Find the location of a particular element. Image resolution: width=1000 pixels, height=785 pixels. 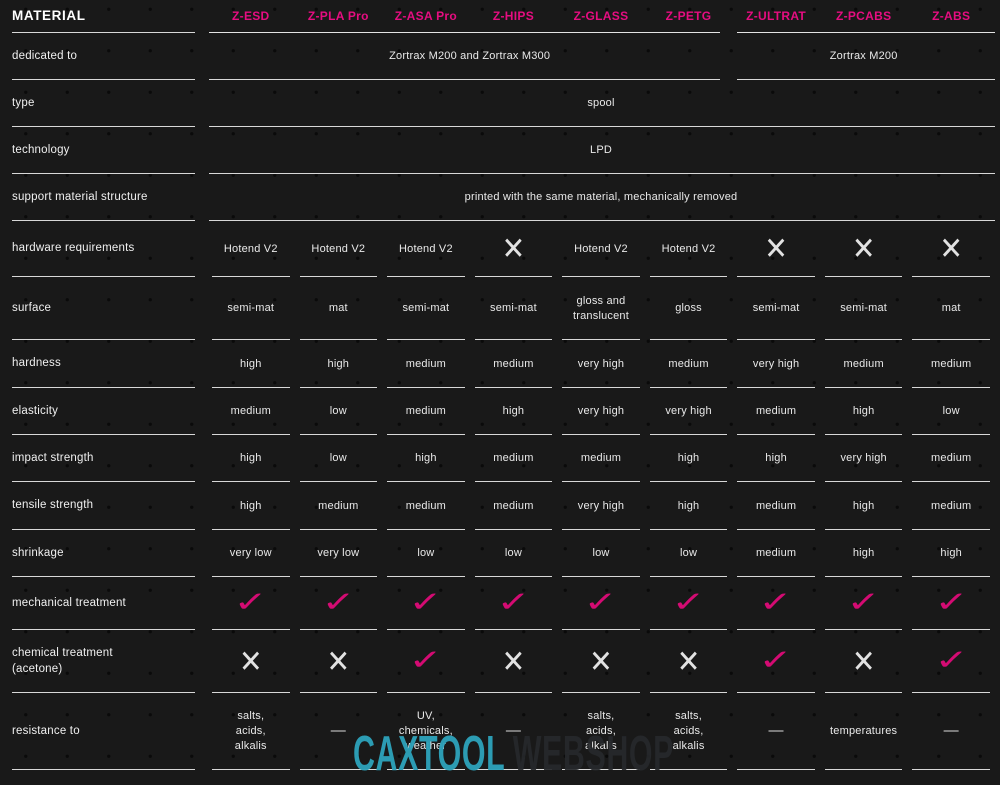

table-row-type: type spool is located at coordinates (503, 103).